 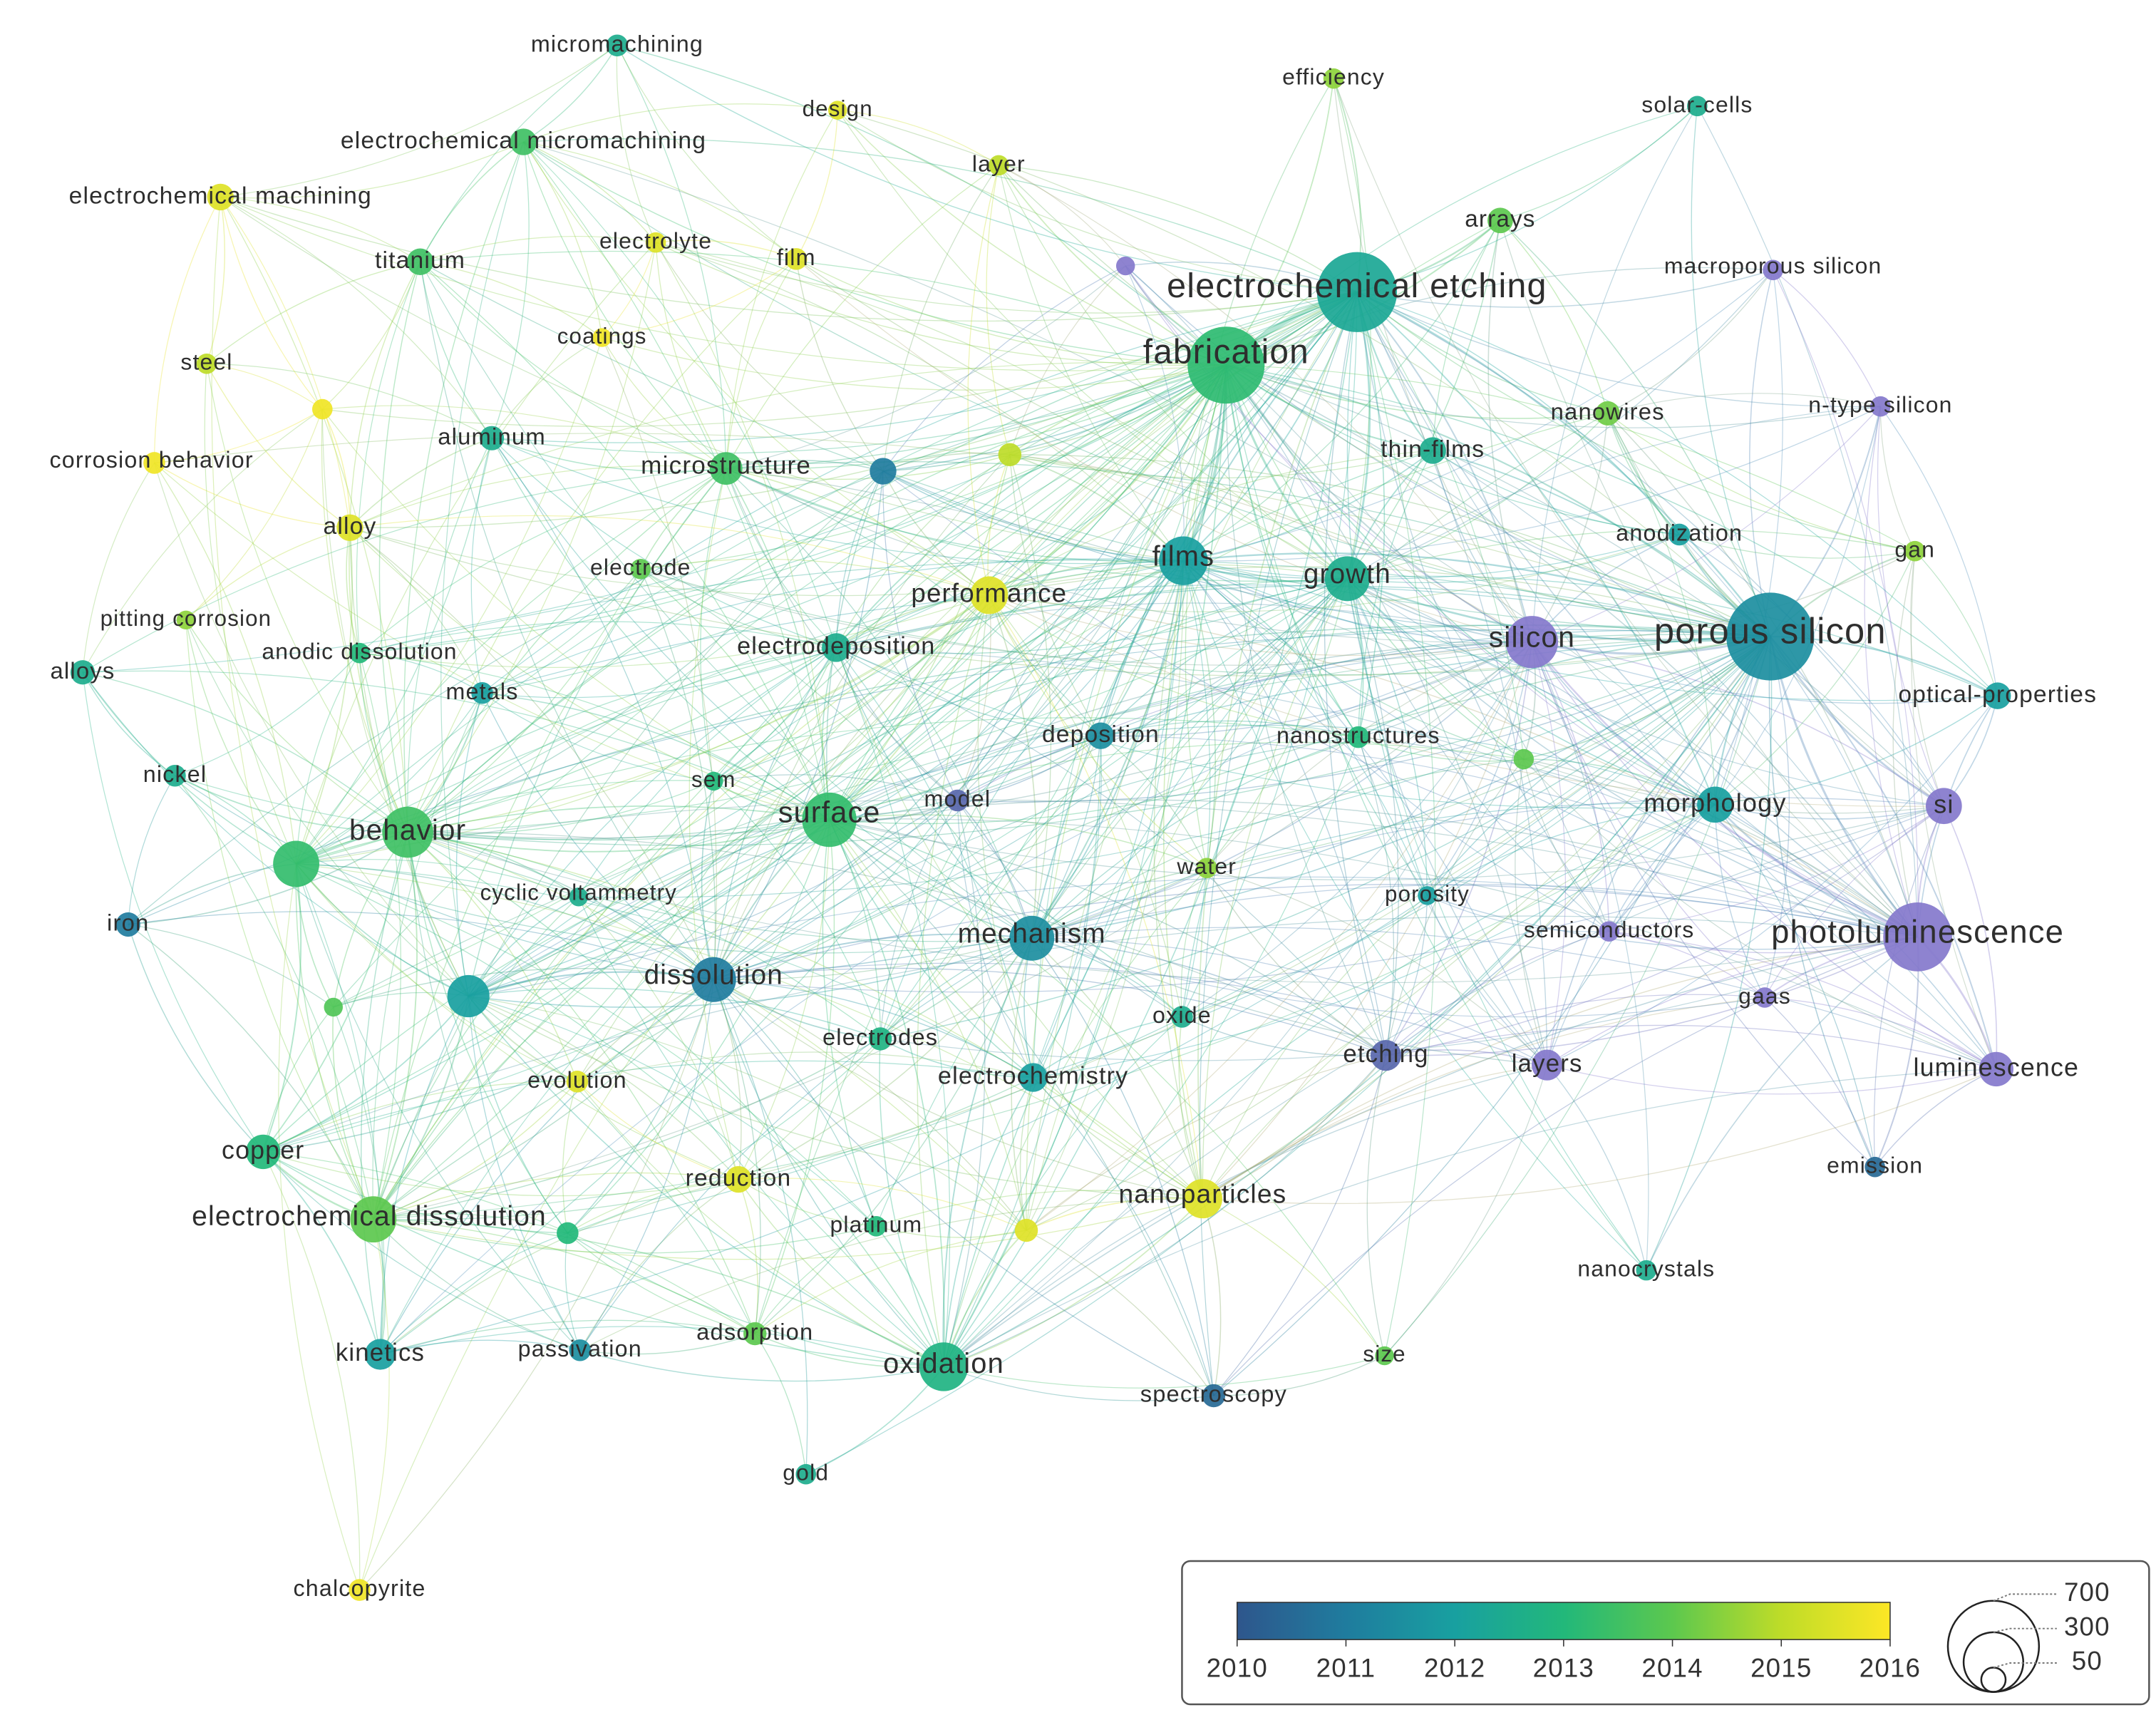 I want to click on node-label: dissolution, so click(x=713, y=975).